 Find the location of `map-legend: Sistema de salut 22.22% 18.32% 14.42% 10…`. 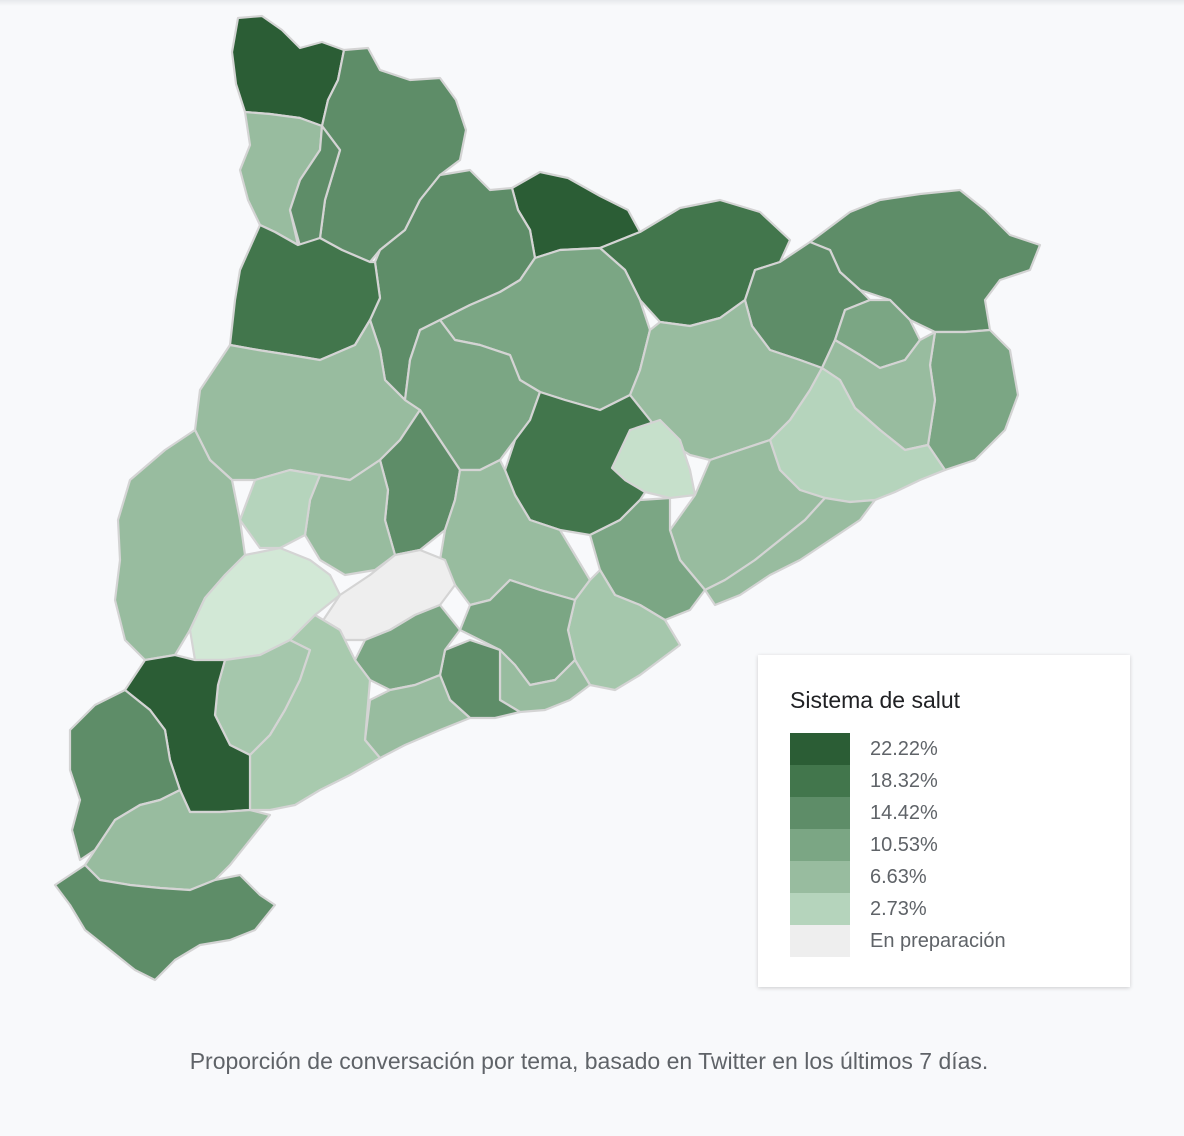

map-legend: Sistema de salut 22.22% 18.32% 14.42% 10… is located at coordinates (944, 821).